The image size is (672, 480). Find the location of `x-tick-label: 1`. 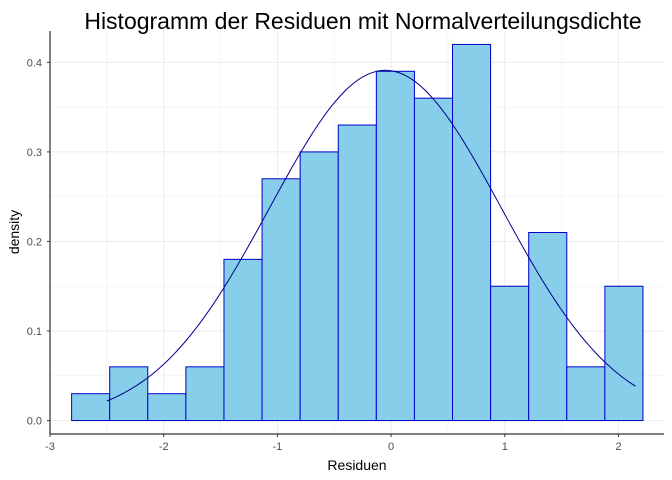

x-tick-label: 1 is located at coordinates (505, 447).